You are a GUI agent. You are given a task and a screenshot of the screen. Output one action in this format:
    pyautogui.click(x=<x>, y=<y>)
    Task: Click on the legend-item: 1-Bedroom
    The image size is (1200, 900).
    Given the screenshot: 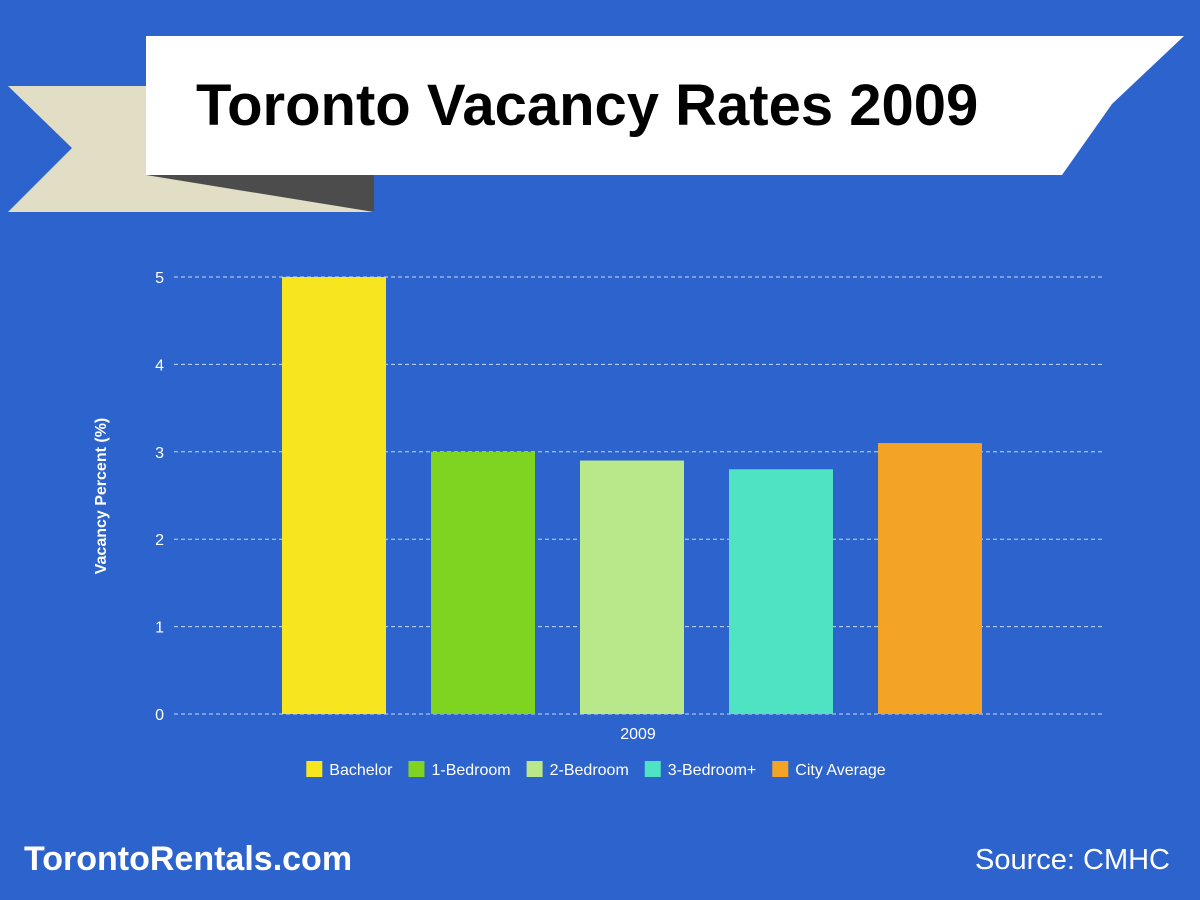 What is the action you would take?
    pyautogui.click(x=459, y=770)
    